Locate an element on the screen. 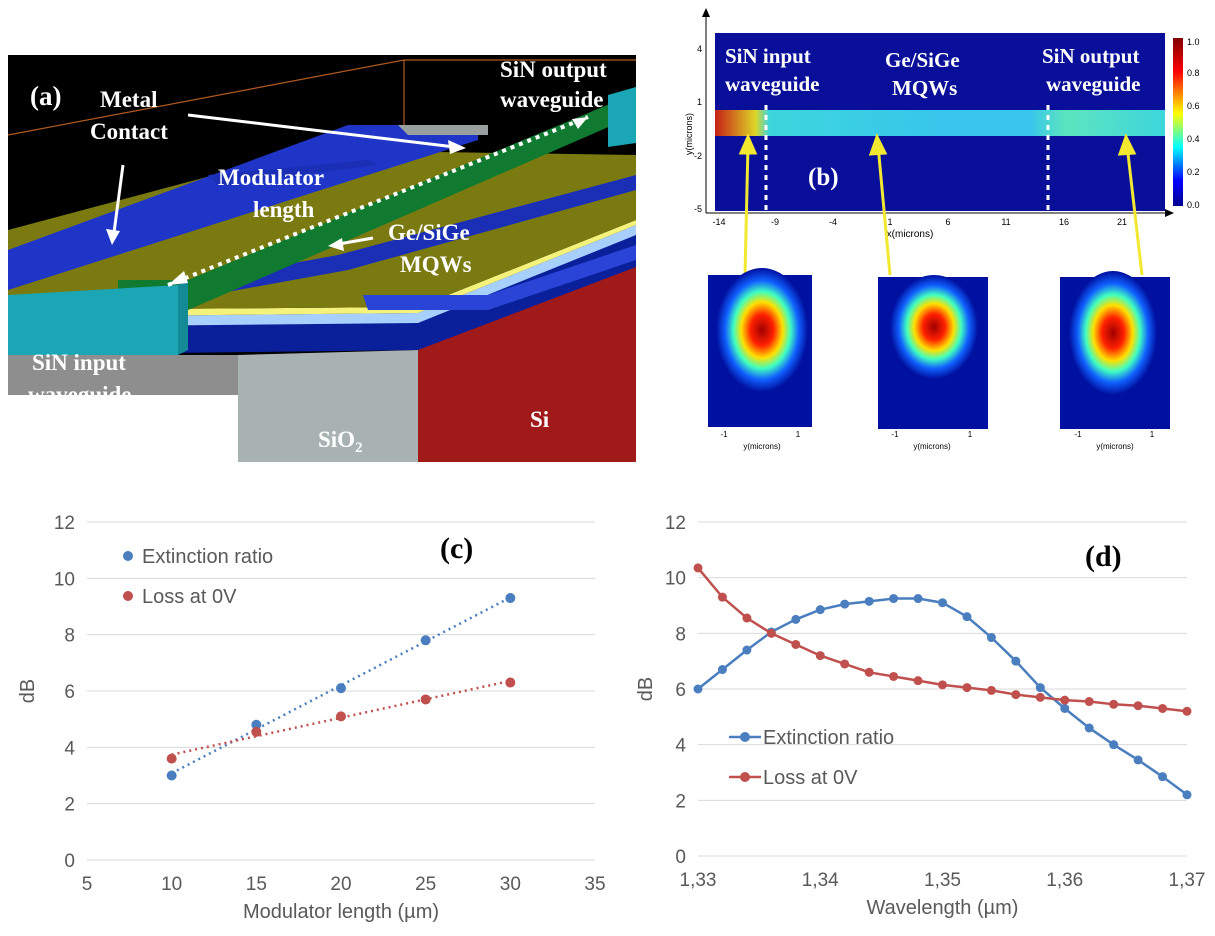 The image size is (1215, 936). mqw-label-1: Ge/SiGe is located at coordinates (429, 232).